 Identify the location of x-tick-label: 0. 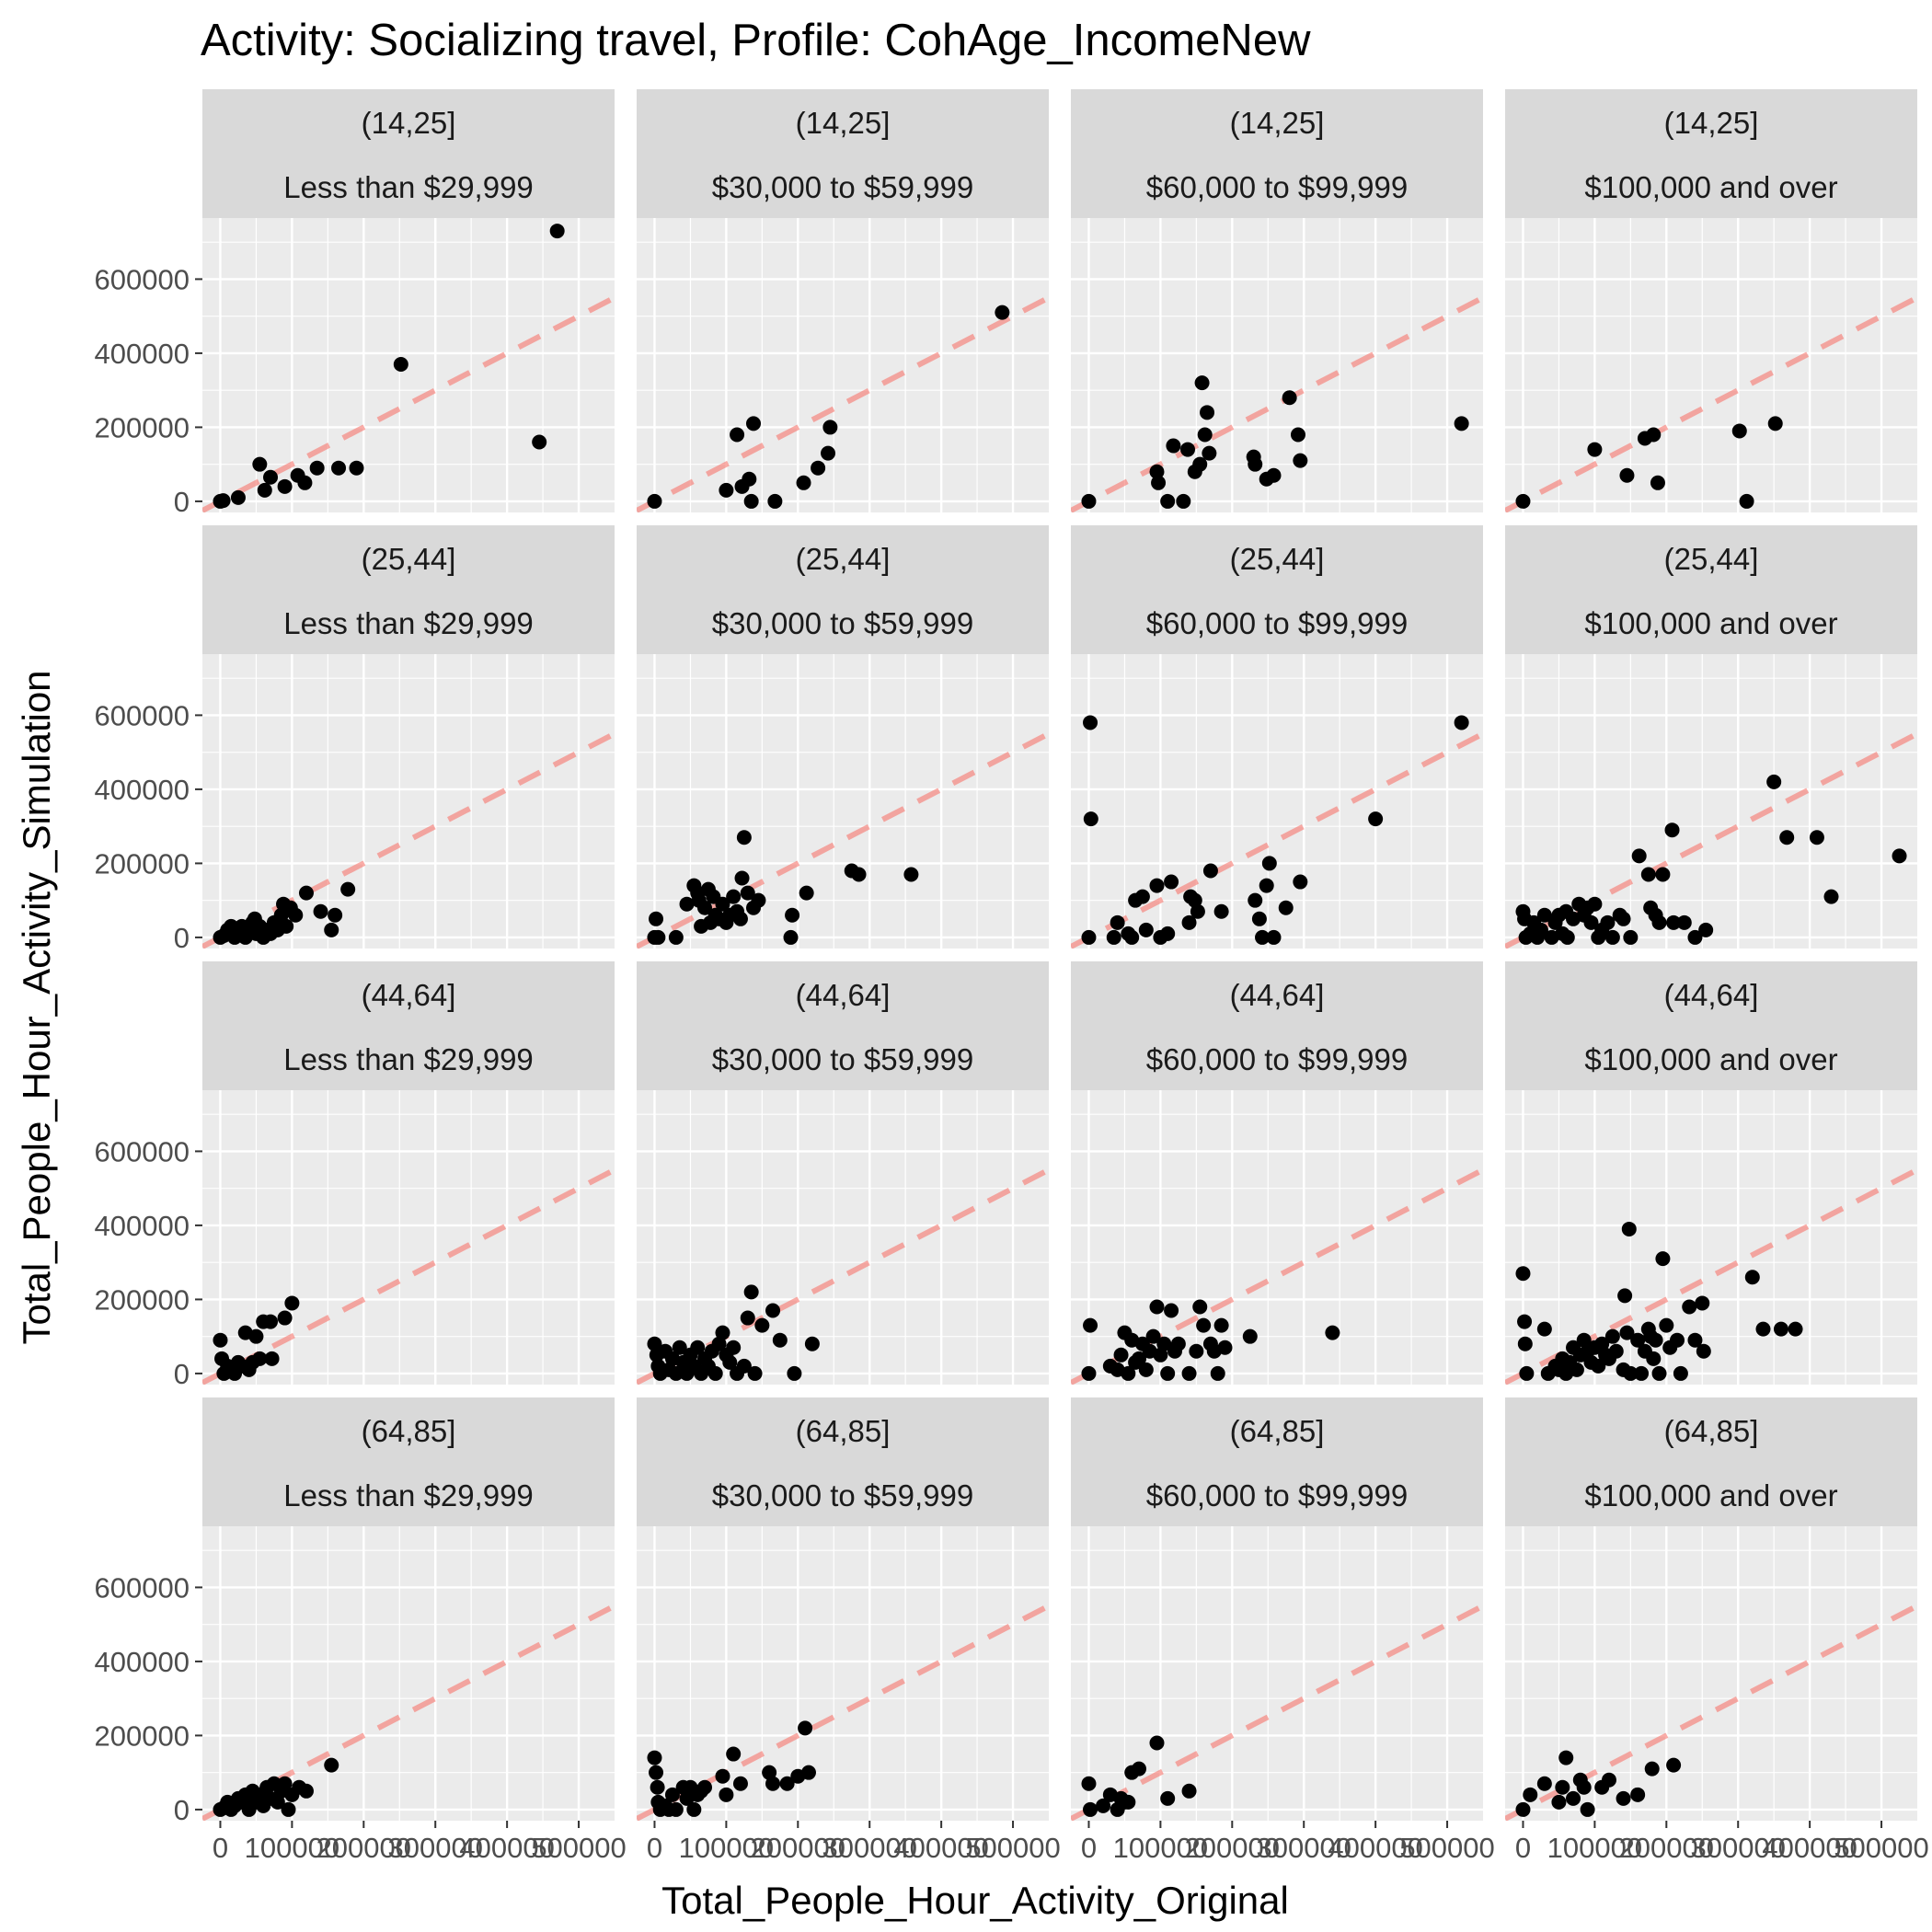
(220, 1848).